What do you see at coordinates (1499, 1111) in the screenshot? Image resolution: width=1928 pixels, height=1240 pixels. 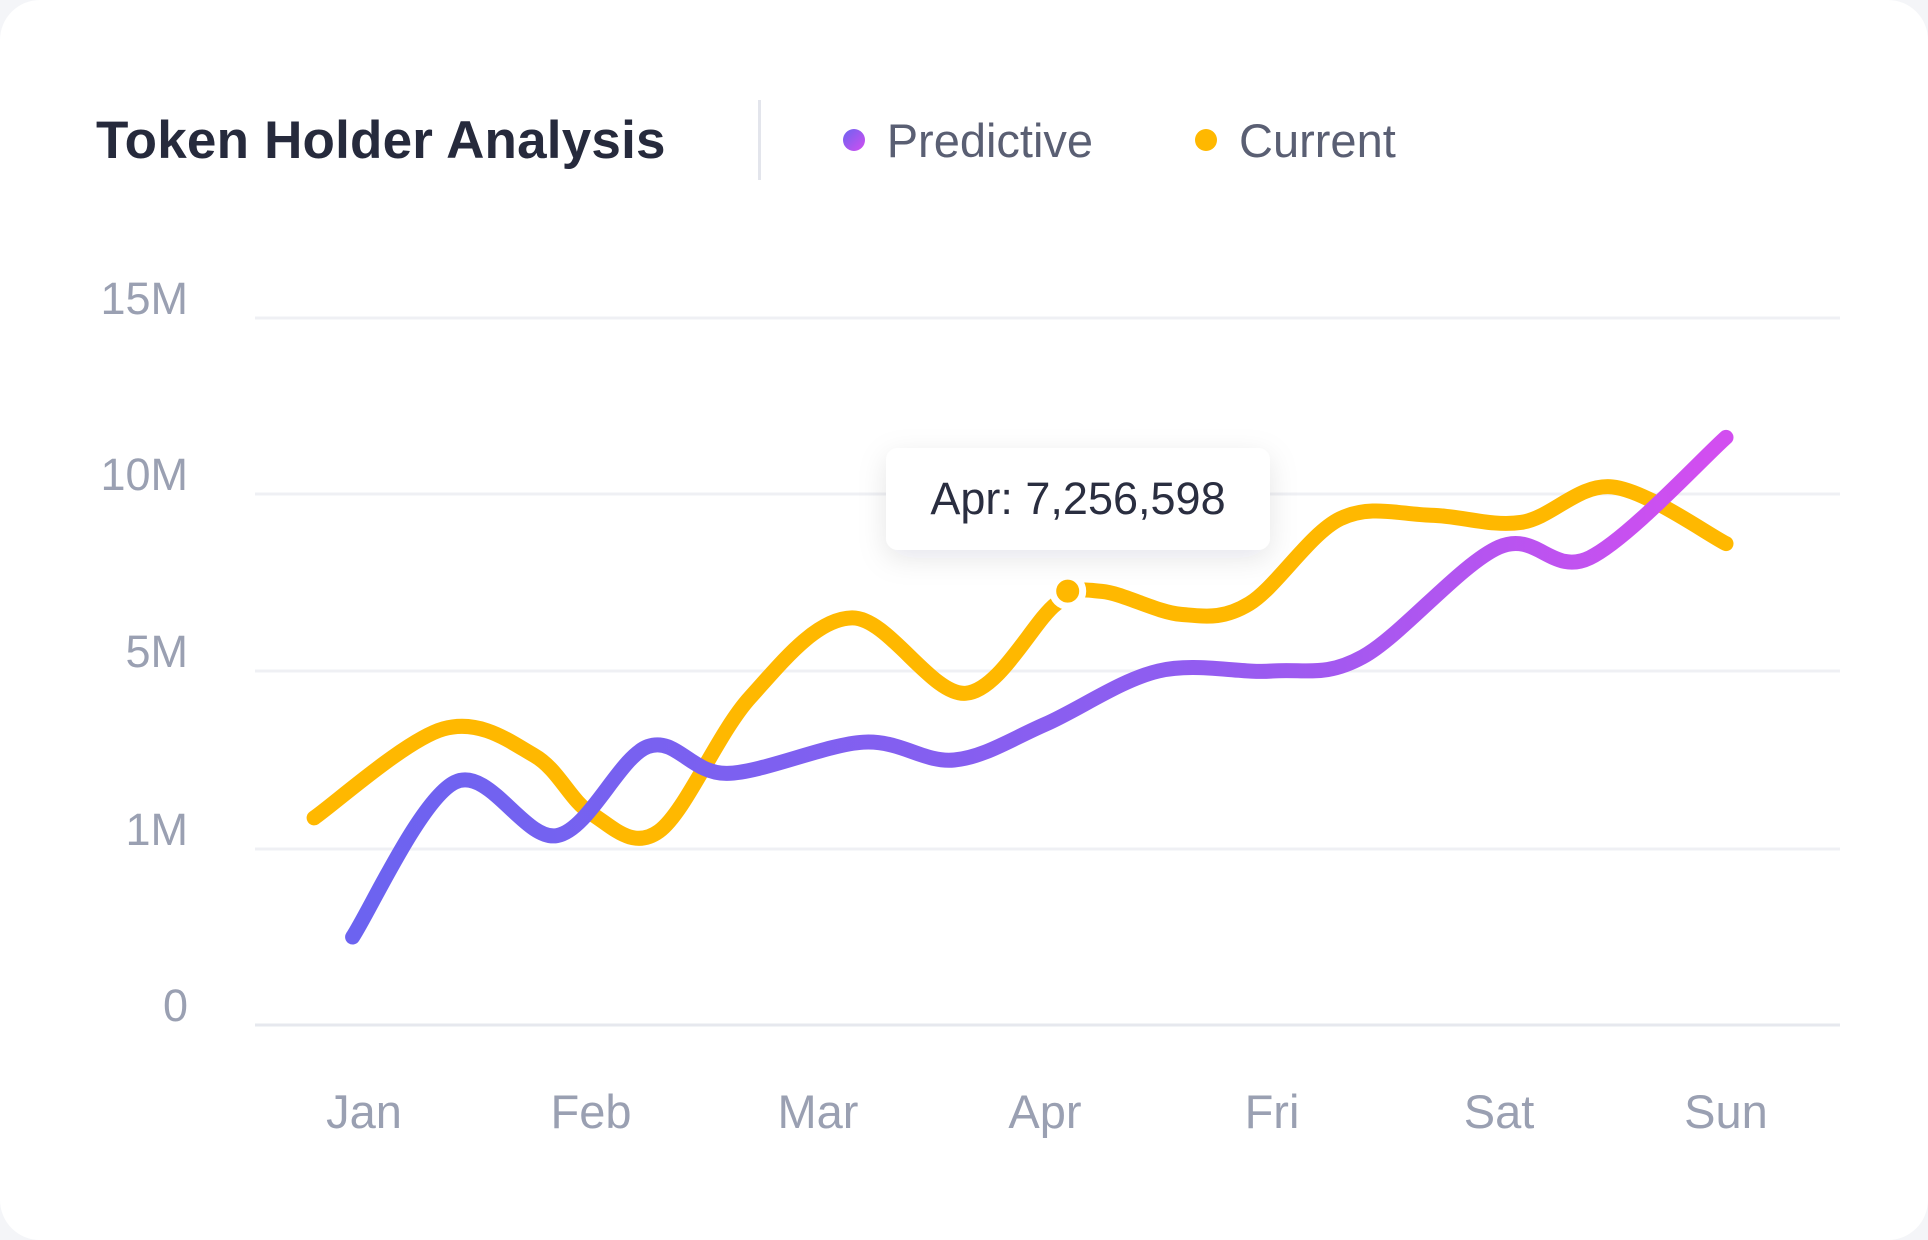 I see `x-tick-label: Sat` at bounding box center [1499, 1111].